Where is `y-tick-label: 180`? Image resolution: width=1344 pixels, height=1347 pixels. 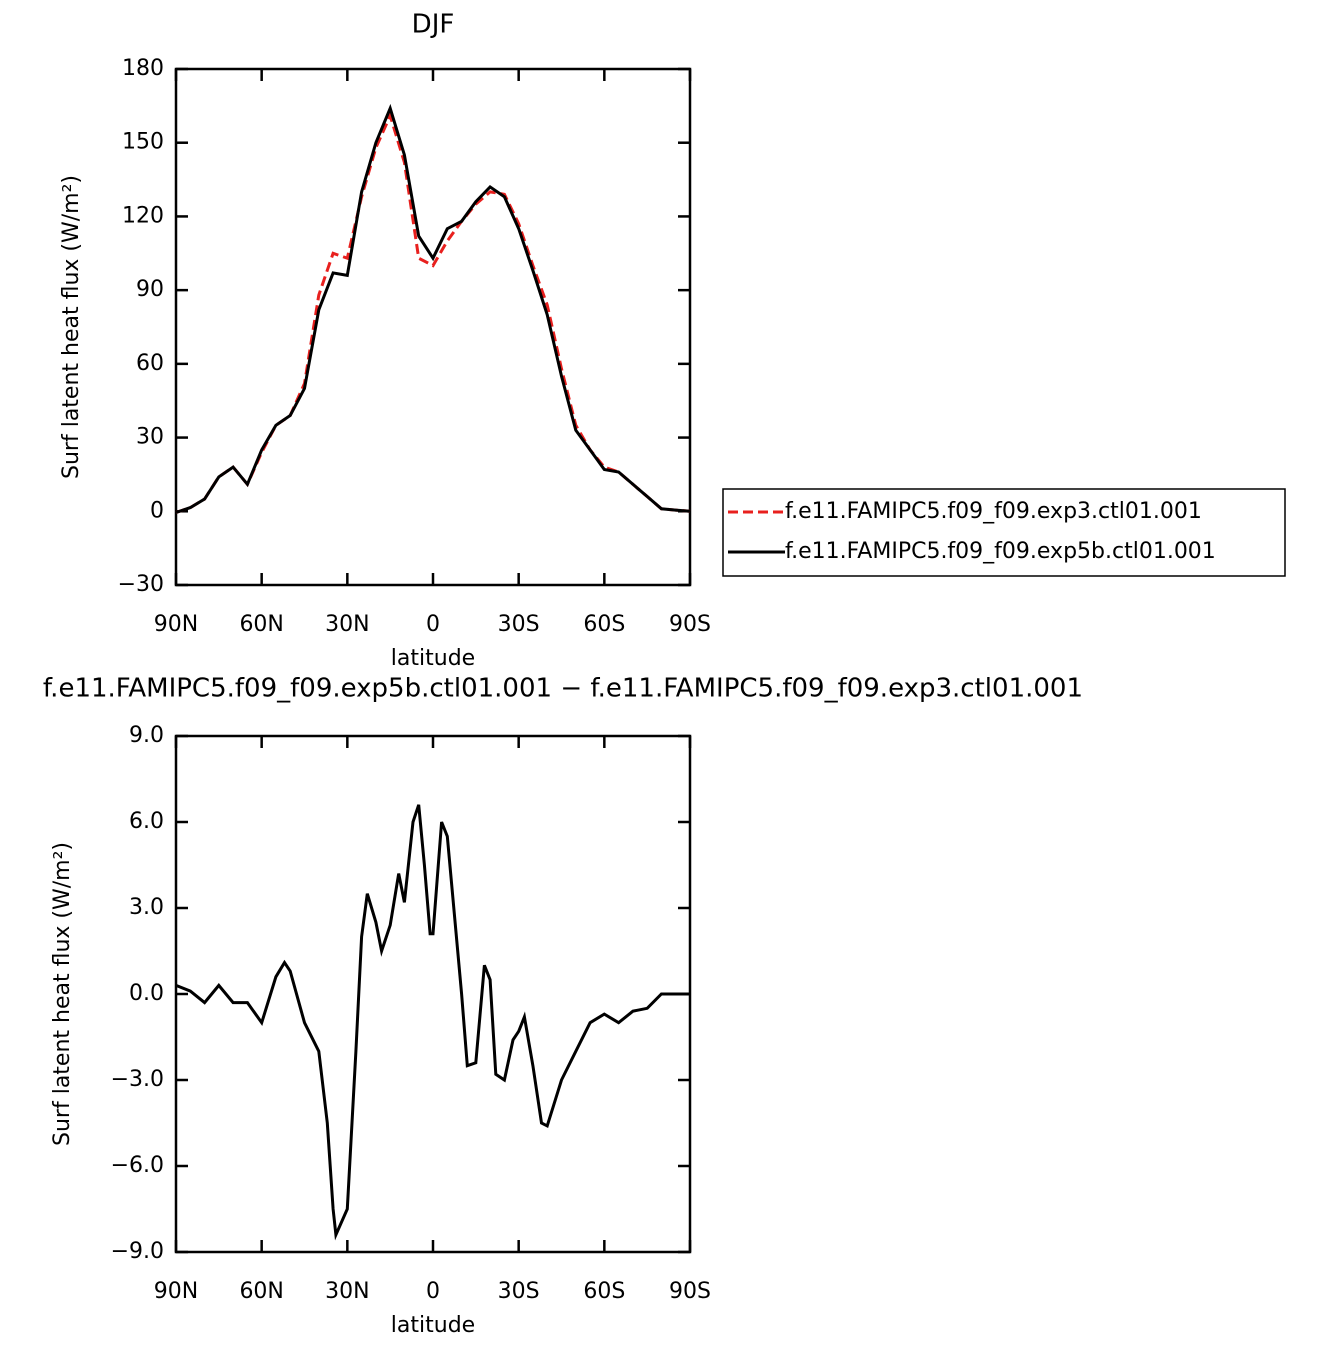
y-tick-label: 180 is located at coordinates (143, 68).